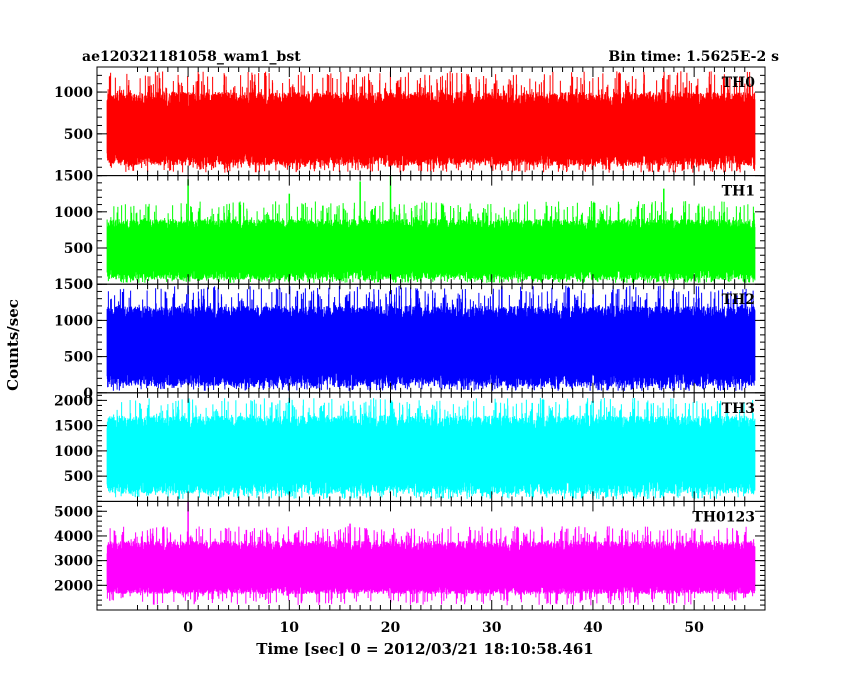 This screenshot has height=680, width=850. Describe the element at coordinates (693, 57) in the screenshot. I see `bin-time-label: Bin time: 1.5625E-2 s` at that location.